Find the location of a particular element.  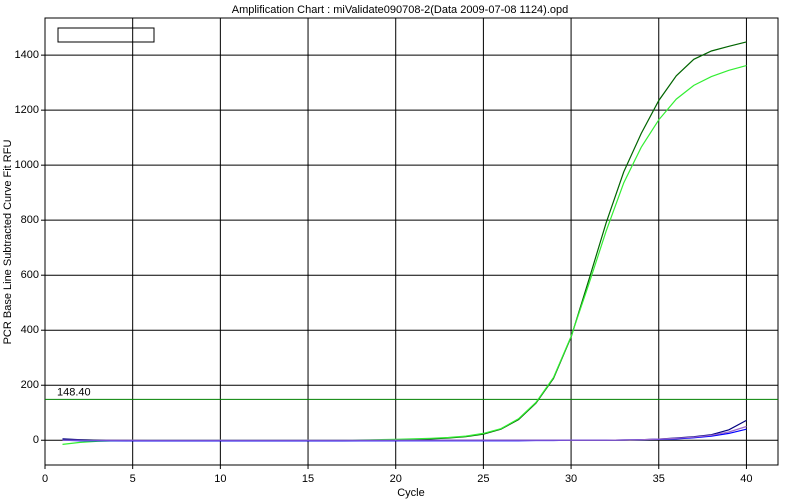

x-tick-label: 10 is located at coordinates (220, 479).